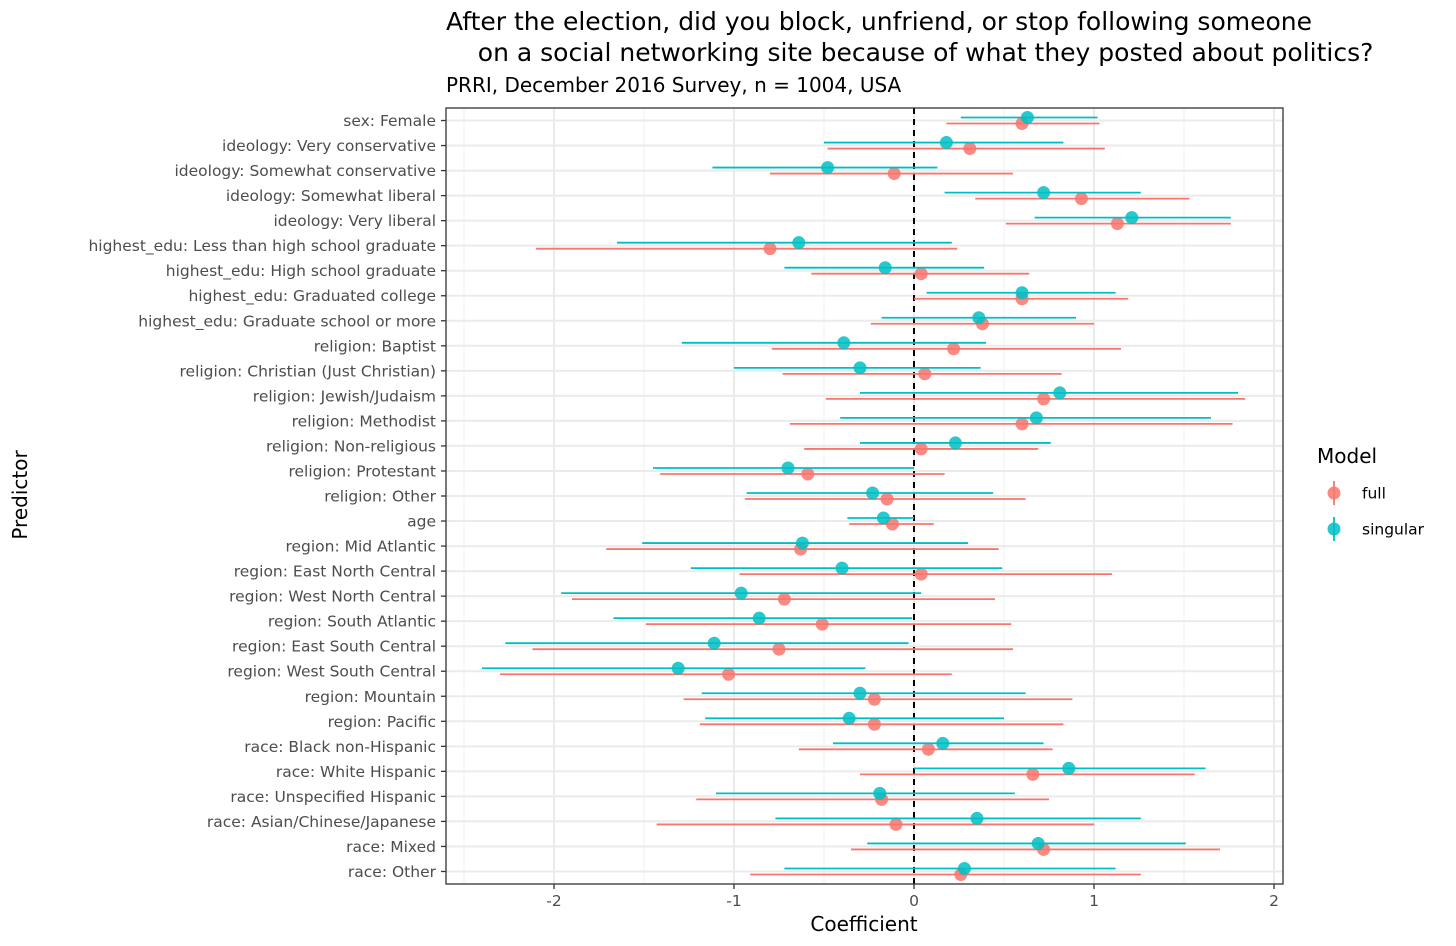 The image size is (1456, 946). What do you see at coordinates (344, 396) in the screenshot?
I see `y-tick-label: religion: Jewish/Judaism` at bounding box center [344, 396].